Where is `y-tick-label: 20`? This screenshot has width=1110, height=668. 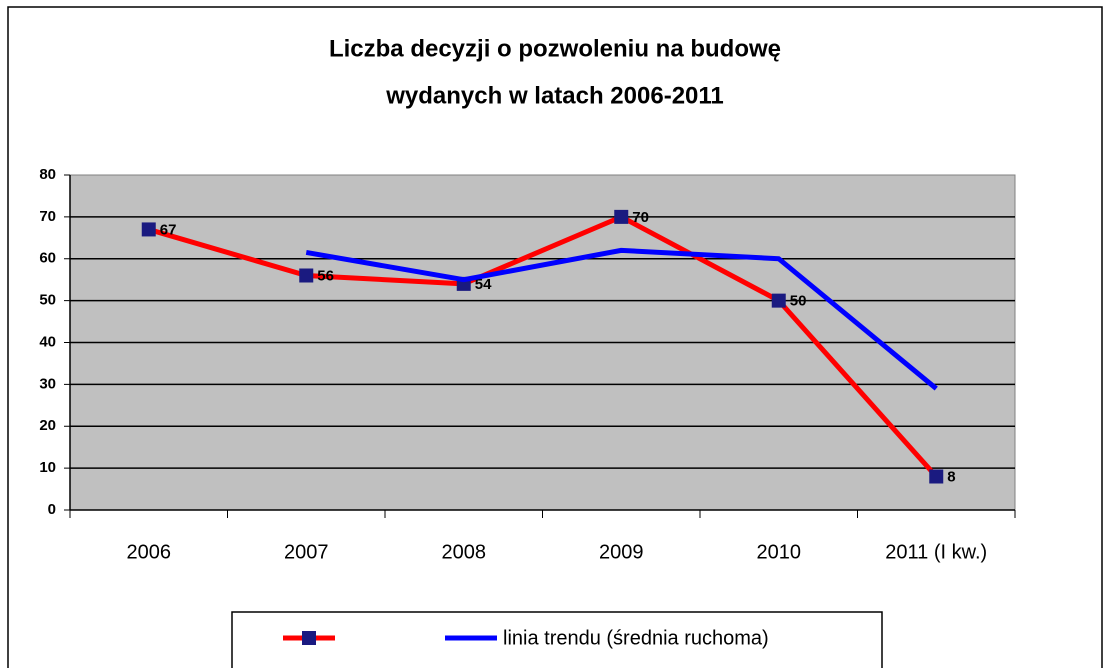 y-tick-label: 20 is located at coordinates (47, 425).